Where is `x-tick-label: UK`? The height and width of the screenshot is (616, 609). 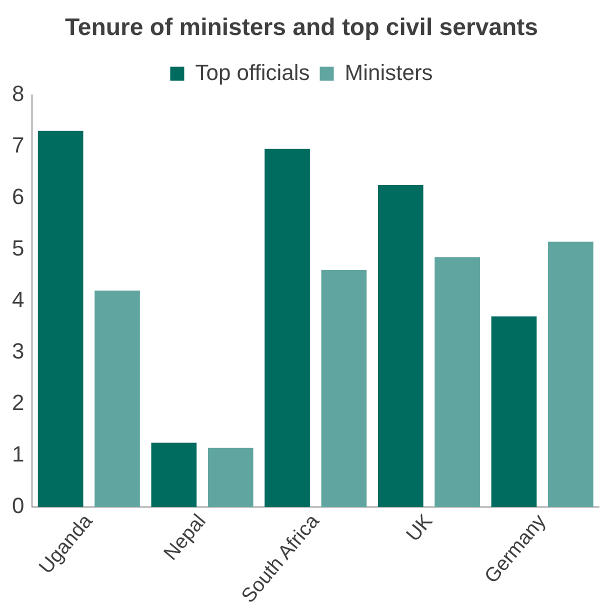
x-tick-label: UK is located at coordinates (420, 528).